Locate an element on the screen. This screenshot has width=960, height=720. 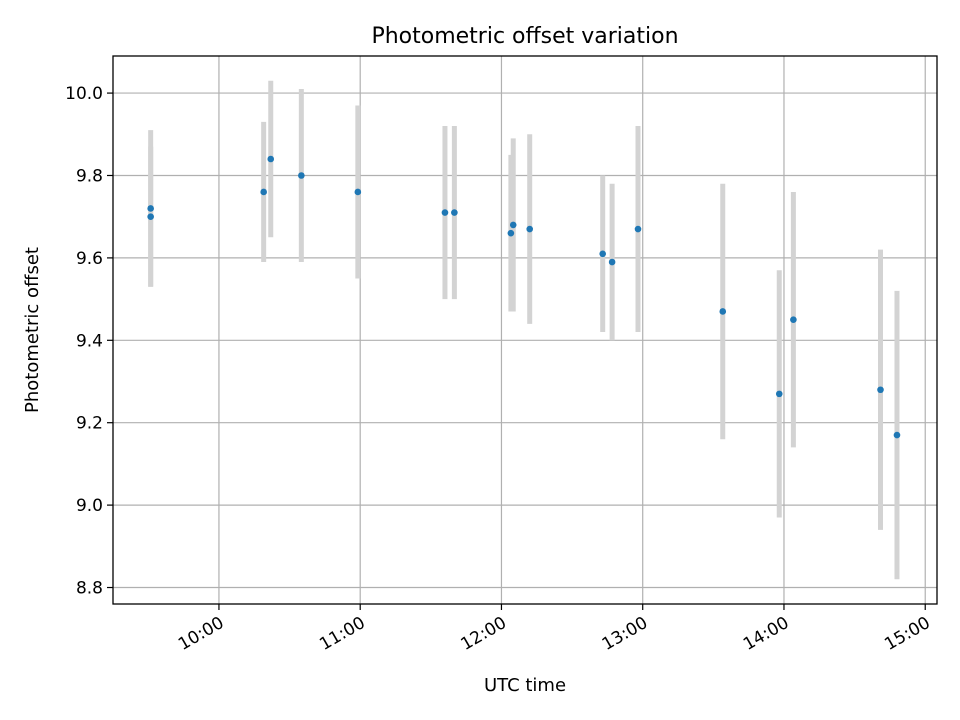
y-tick-label: 9.0 is located at coordinates (89, 506).